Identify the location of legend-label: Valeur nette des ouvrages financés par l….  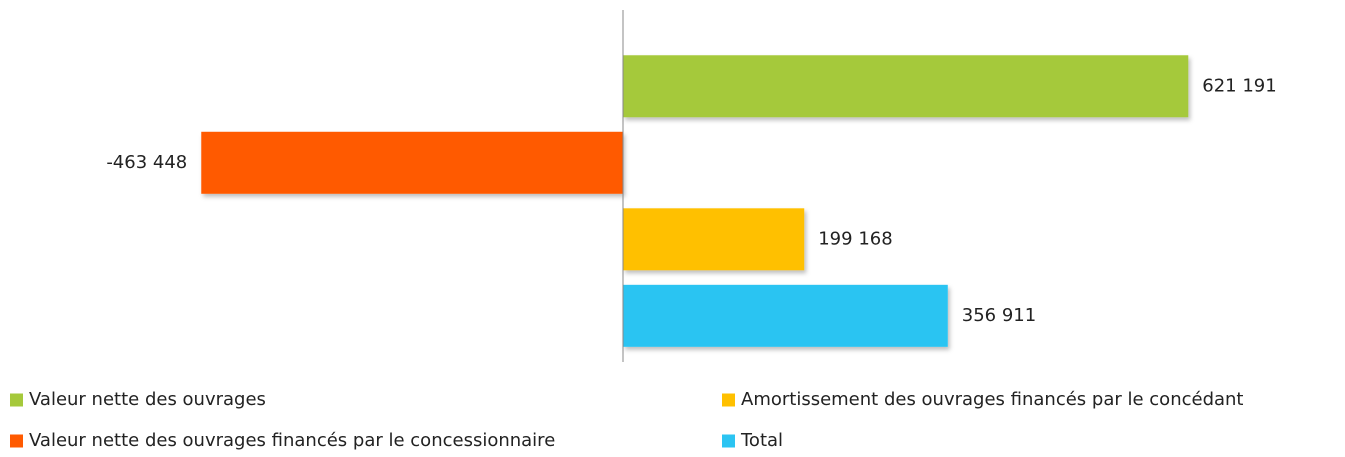
(292, 440).